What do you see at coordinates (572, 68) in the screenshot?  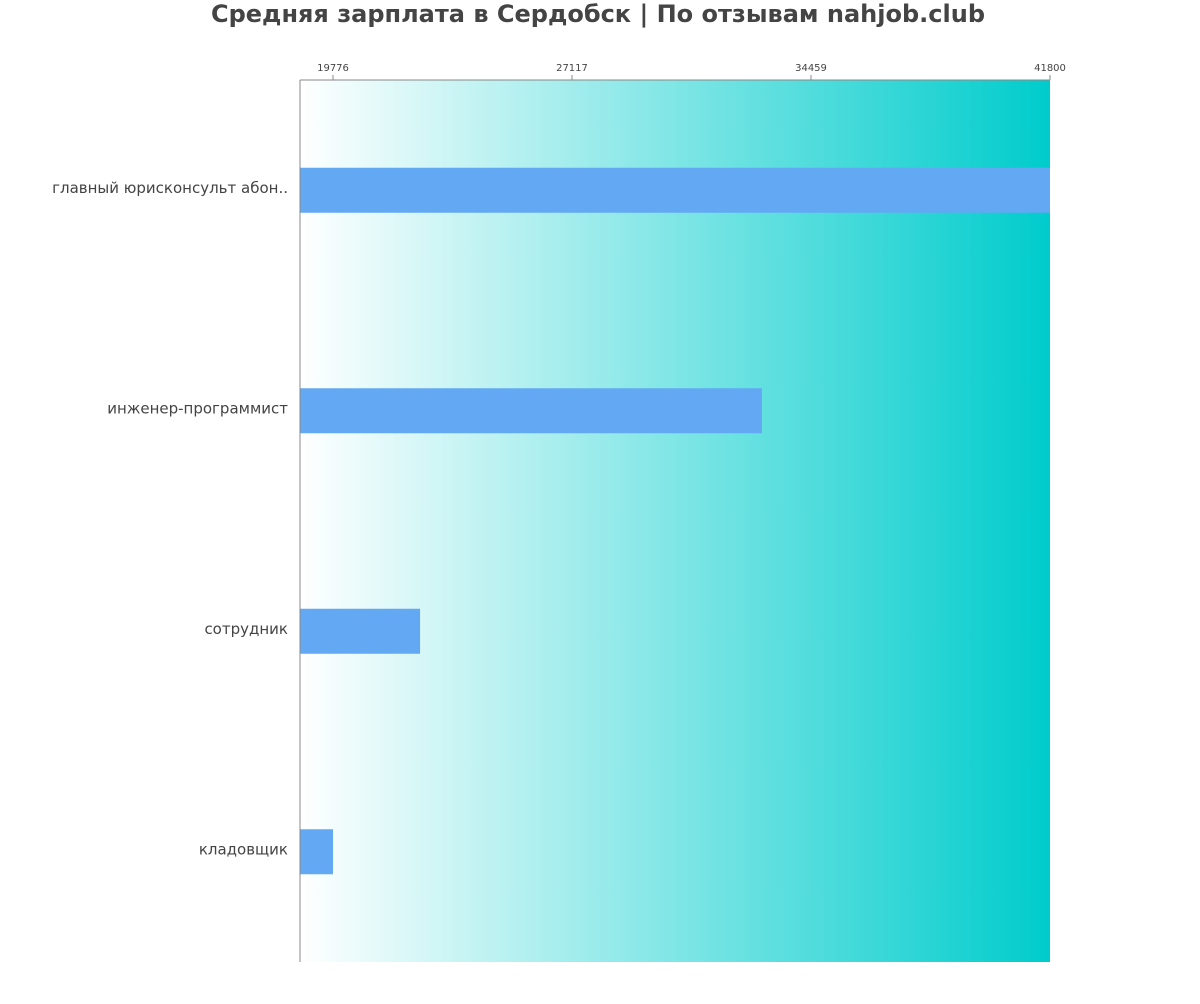 I see `x-tick-label: 27117` at bounding box center [572, 68].